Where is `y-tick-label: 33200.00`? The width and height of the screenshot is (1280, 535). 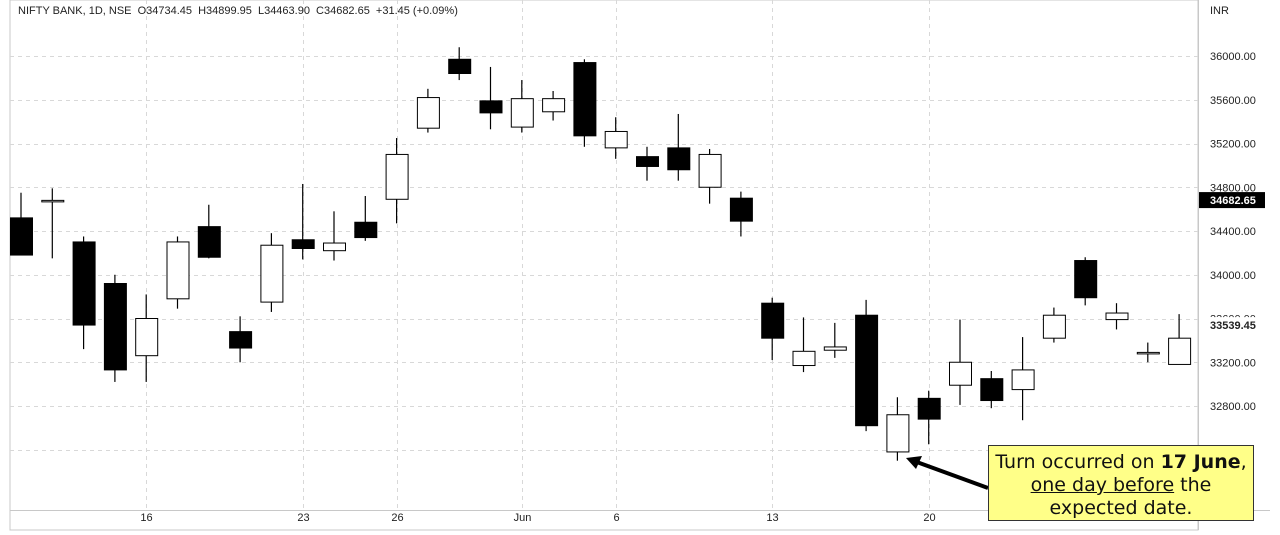
y-tick-label: 33200.00 is located at coordinates (1233, 363).